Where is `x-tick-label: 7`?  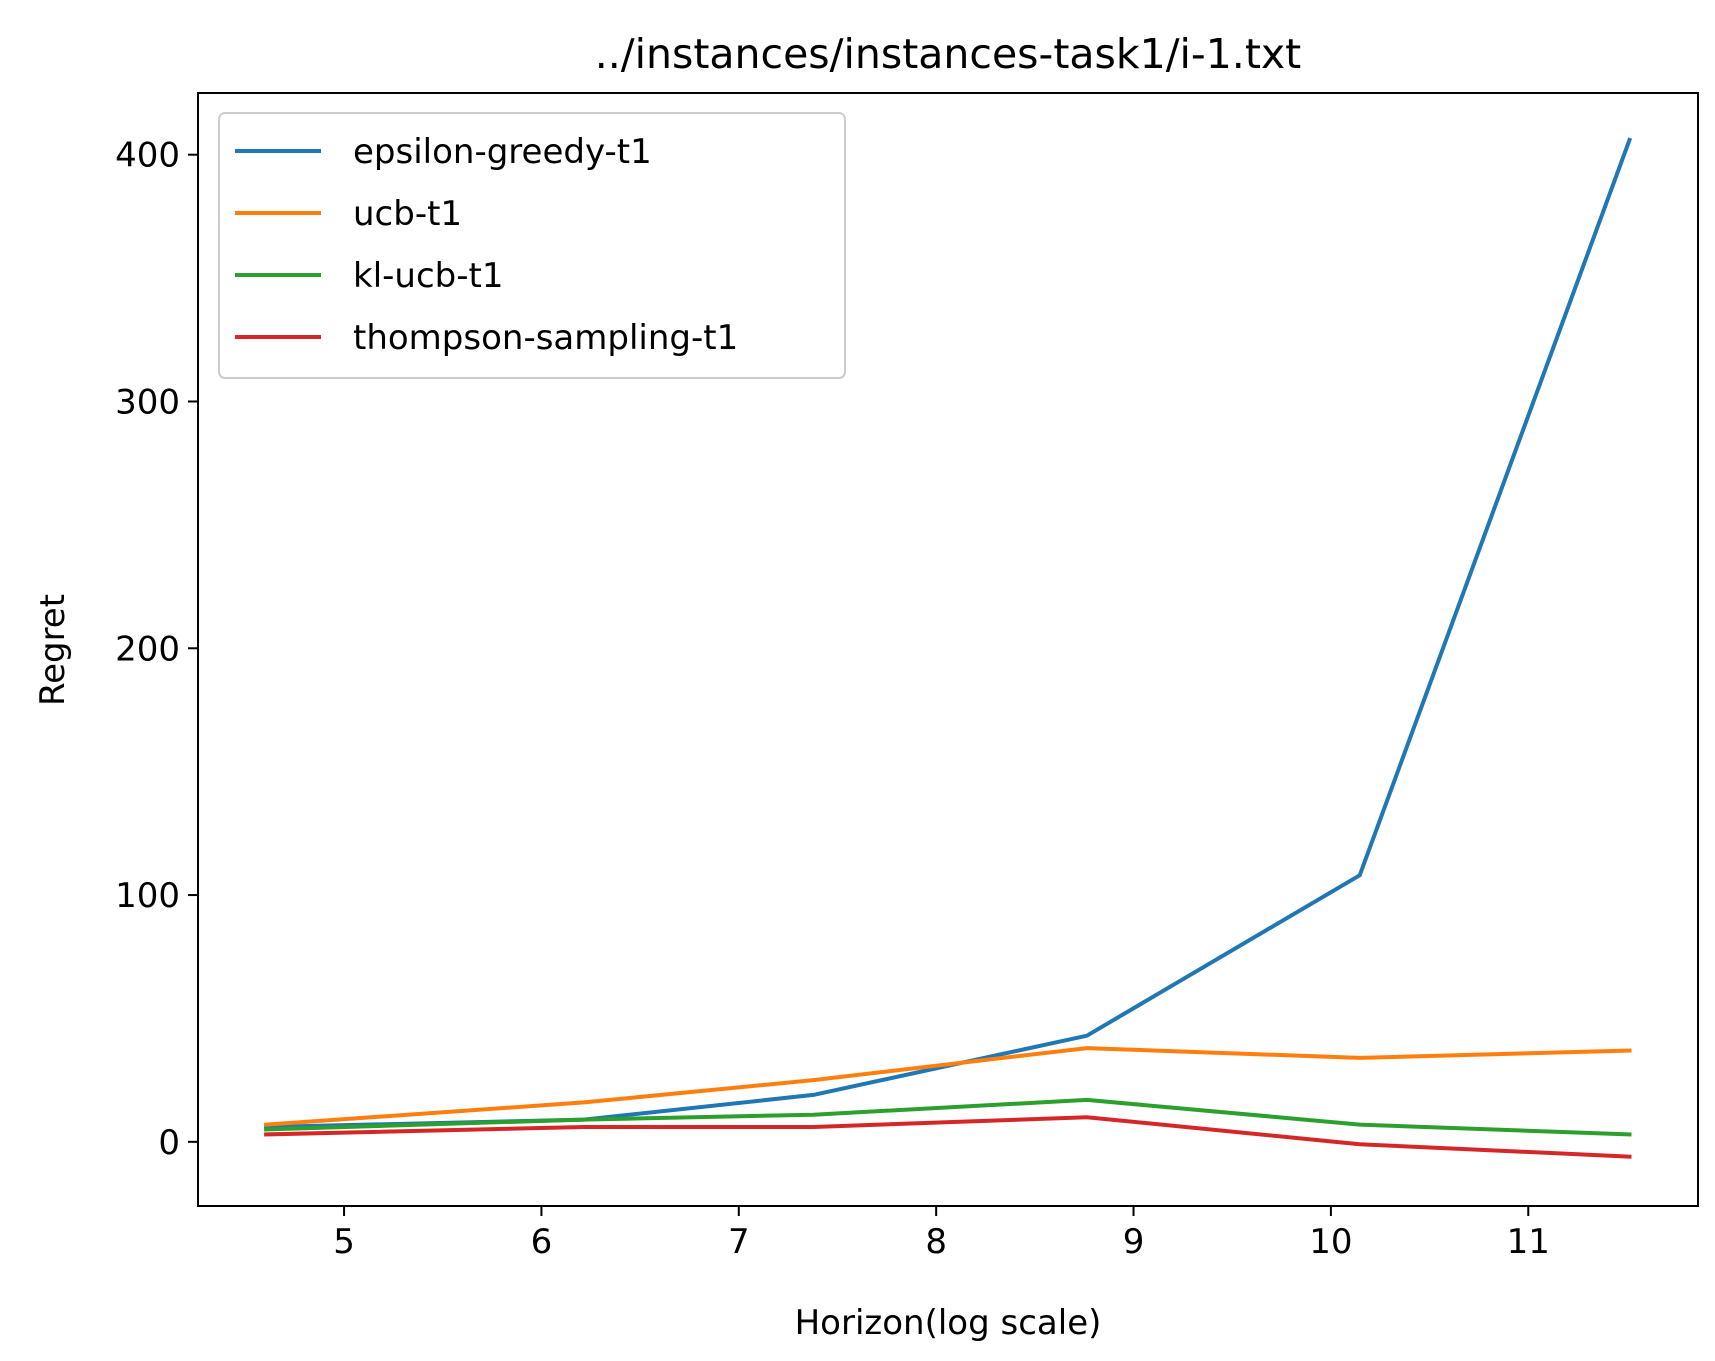 x-tick-label: 7 is located at coordinates (739, 1242).